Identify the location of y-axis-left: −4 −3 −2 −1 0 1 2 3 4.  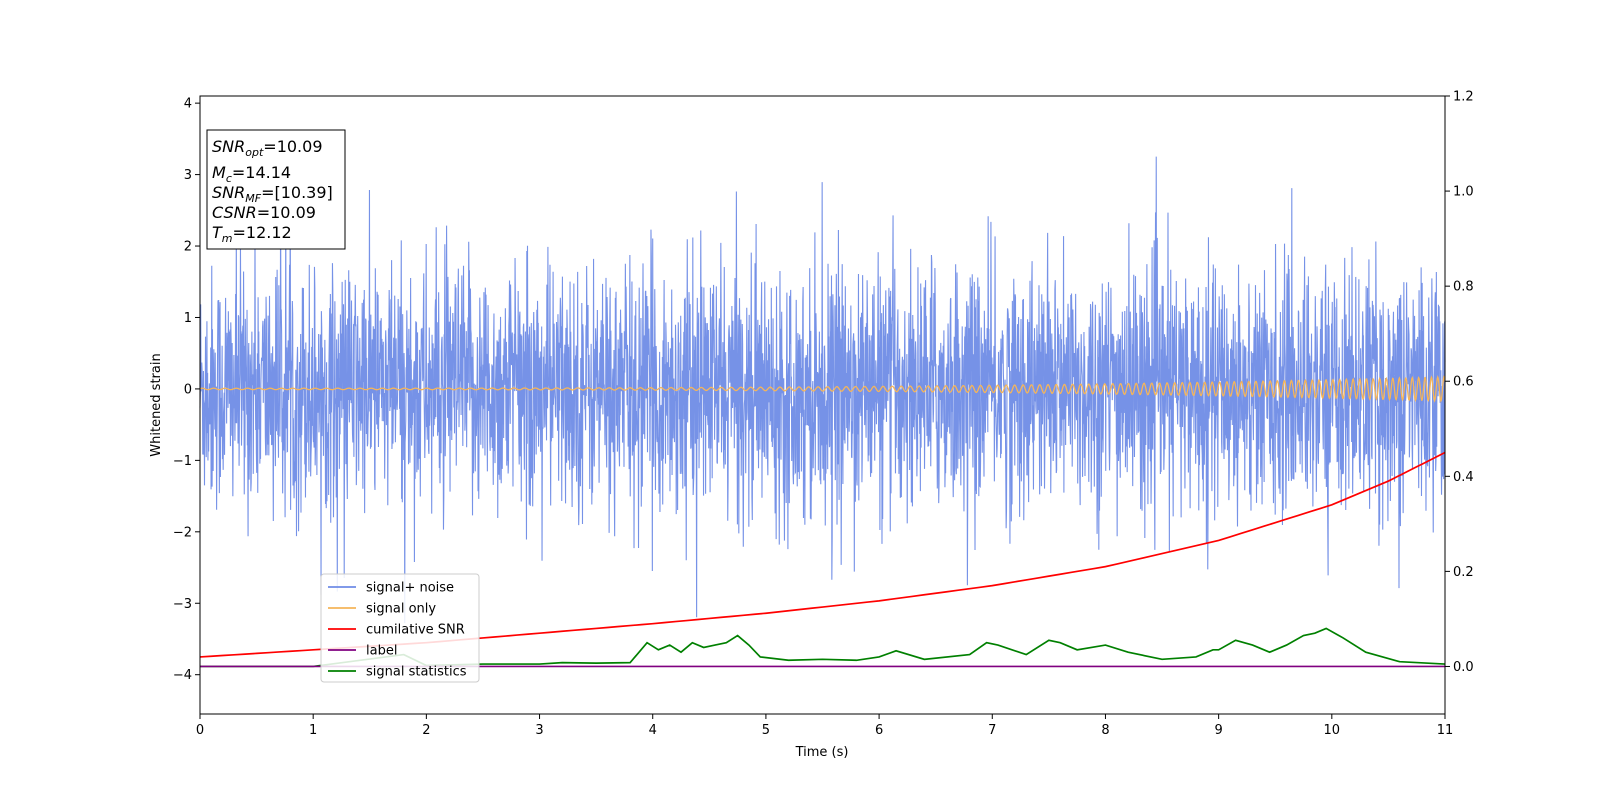
(186, 390).